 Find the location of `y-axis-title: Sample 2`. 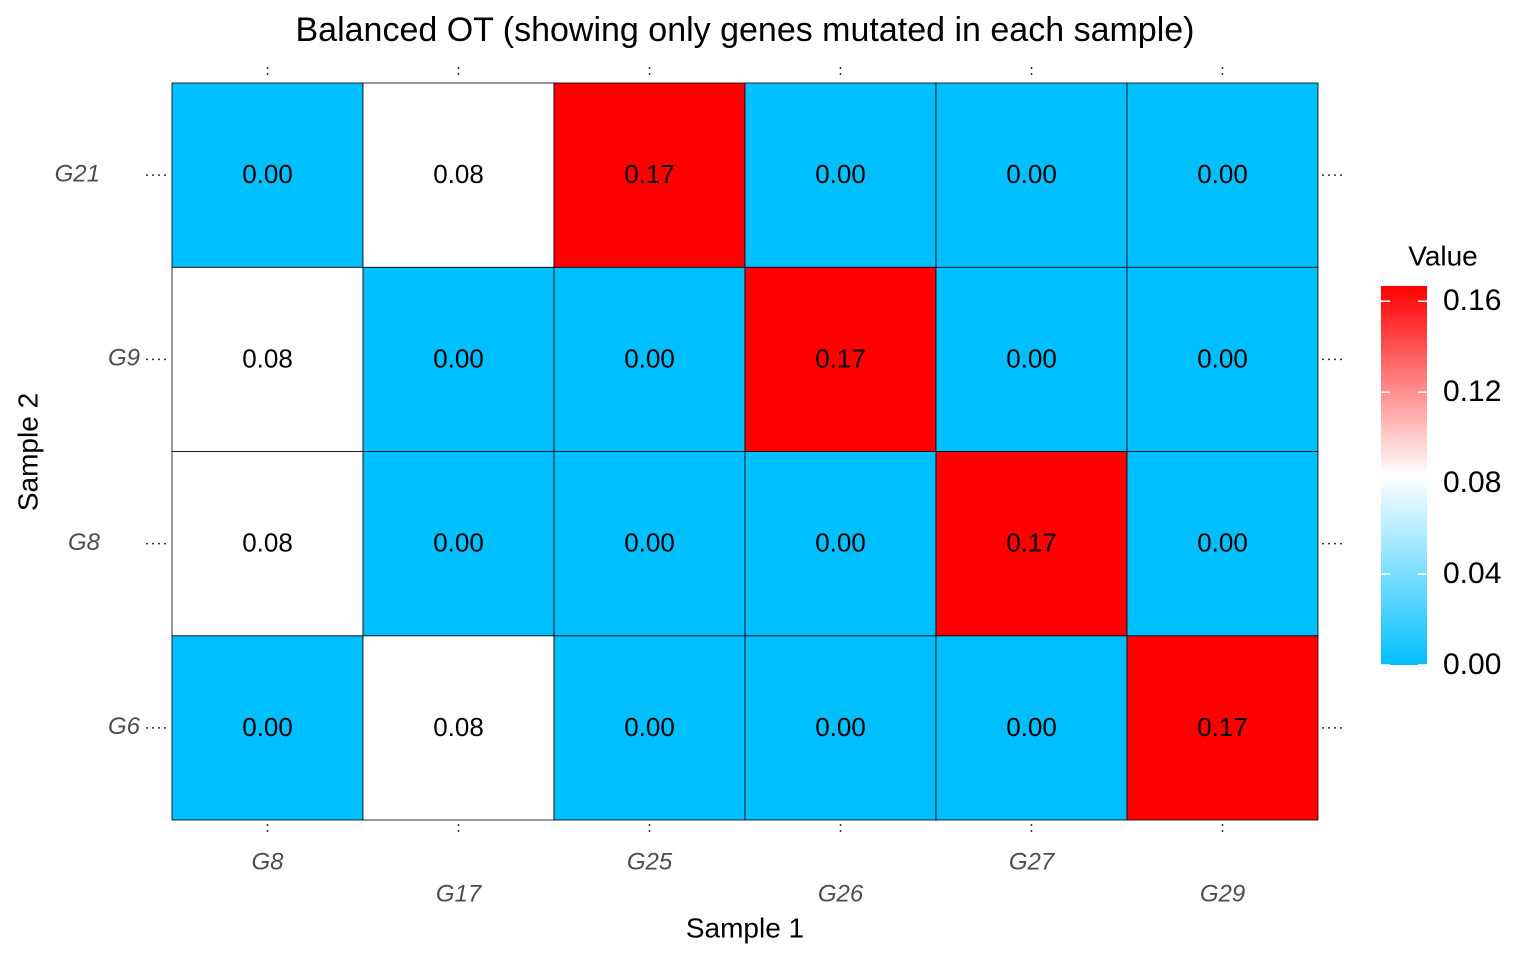

y-axis-title: Sample 2 is located at coordinates (27, 452).